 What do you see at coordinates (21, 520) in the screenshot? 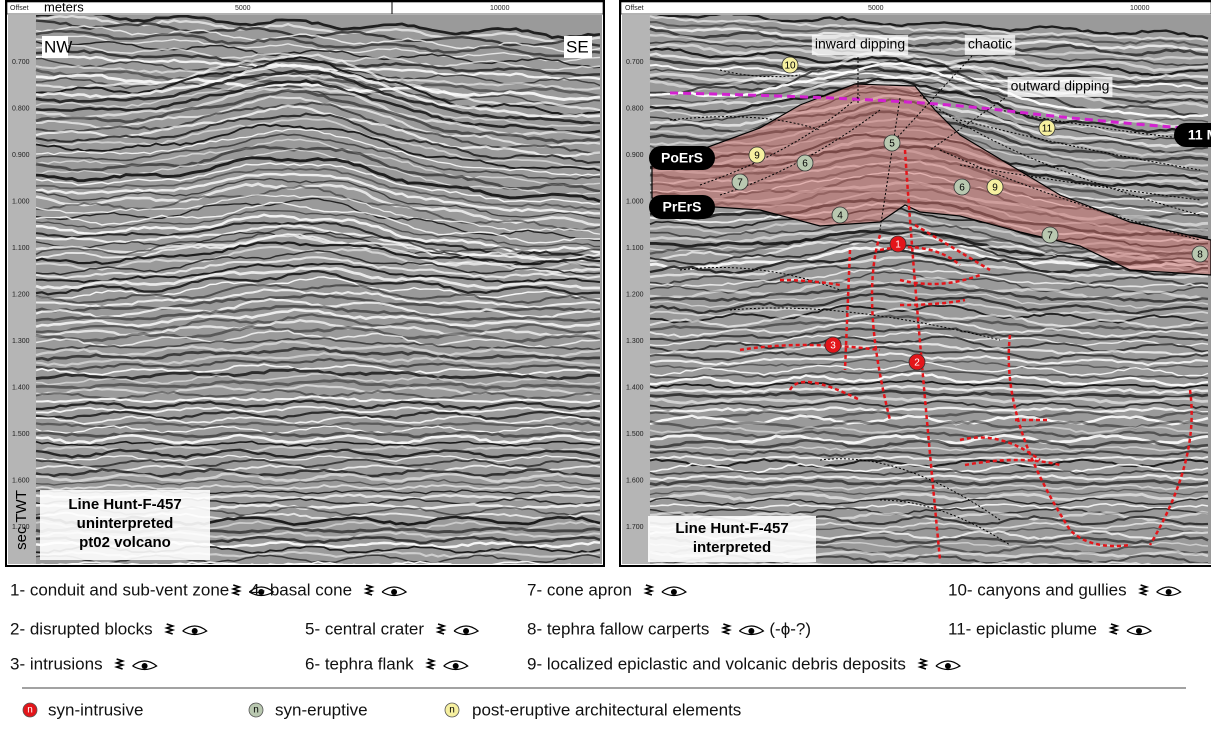
I see `depth-axis-title: sec TWT` at bounding box center [21, 520].